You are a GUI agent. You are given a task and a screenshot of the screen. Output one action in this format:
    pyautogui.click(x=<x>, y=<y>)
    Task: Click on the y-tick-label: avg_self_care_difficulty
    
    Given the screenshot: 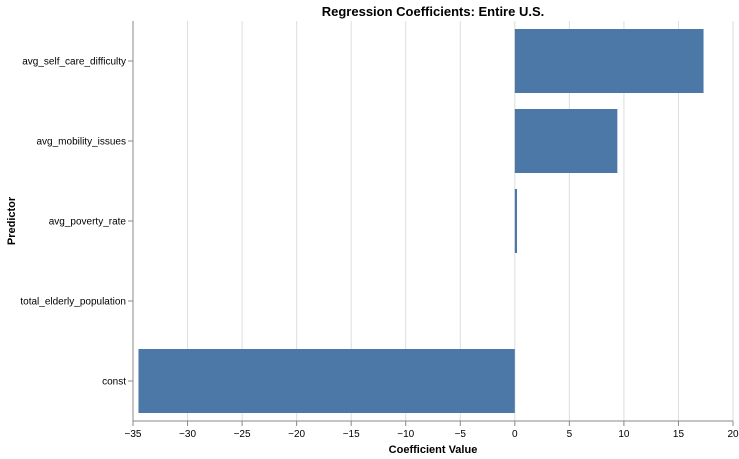 What is the action you would take?
    pyautogui.click(x=74, y=62)
    